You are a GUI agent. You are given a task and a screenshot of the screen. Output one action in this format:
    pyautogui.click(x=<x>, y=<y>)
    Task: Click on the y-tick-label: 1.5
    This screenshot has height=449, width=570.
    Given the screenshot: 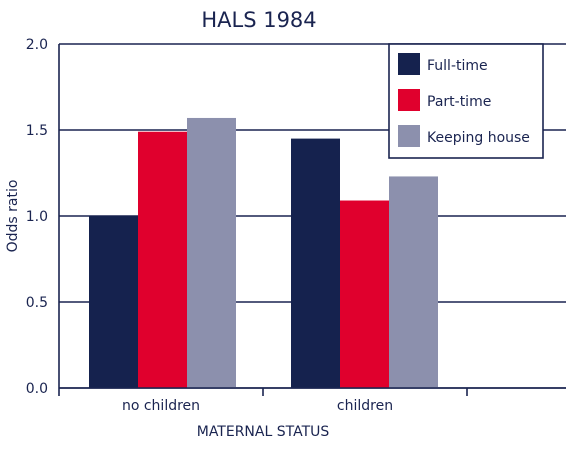 What is the action you would take?
    pyautogui.click(x=37, y=131)
    